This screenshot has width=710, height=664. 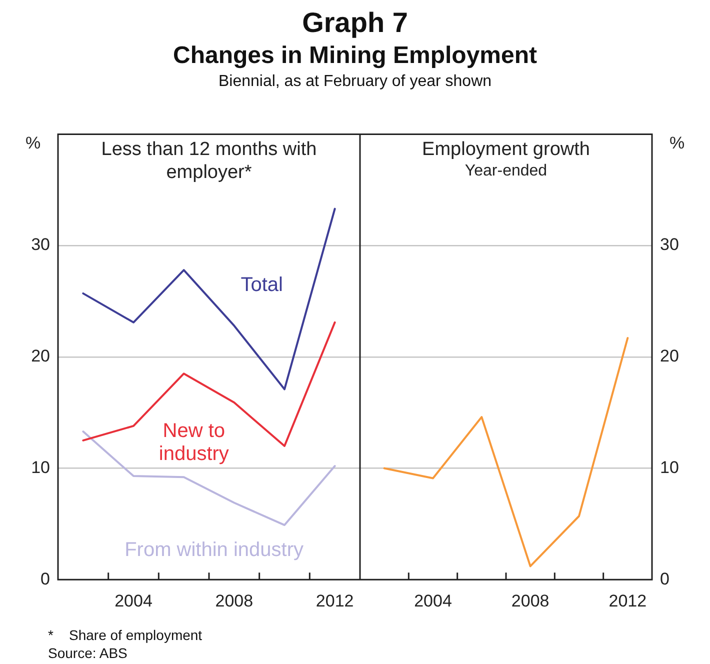 What do you see at coordinates (506, 171) in the screenshot?
I see `text: Year-ended` at bounding box center [506, 171].